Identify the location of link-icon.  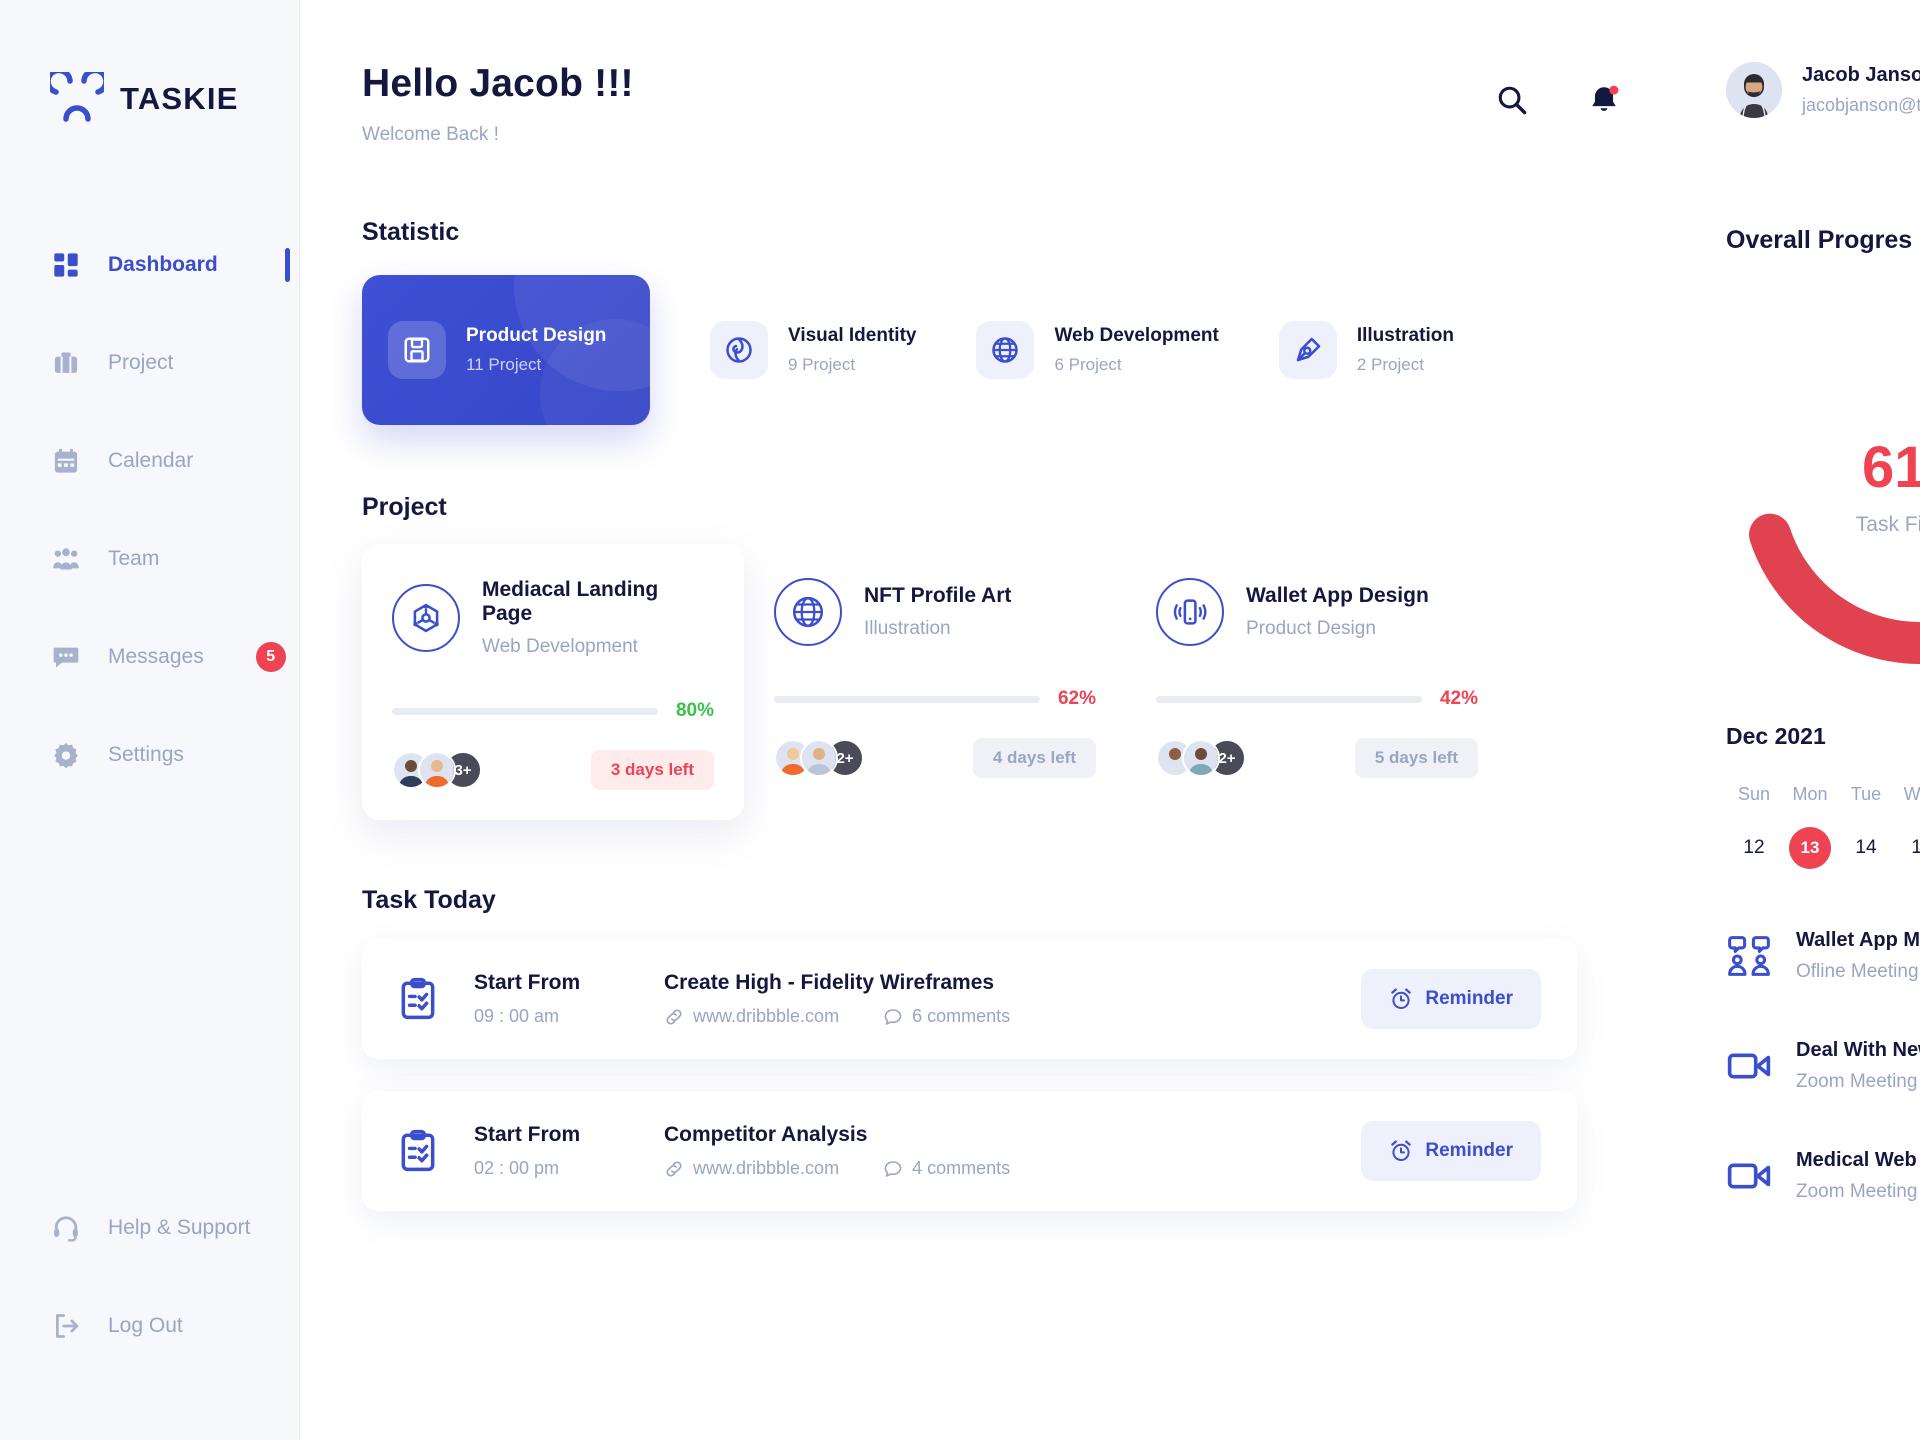
(674, 1168).